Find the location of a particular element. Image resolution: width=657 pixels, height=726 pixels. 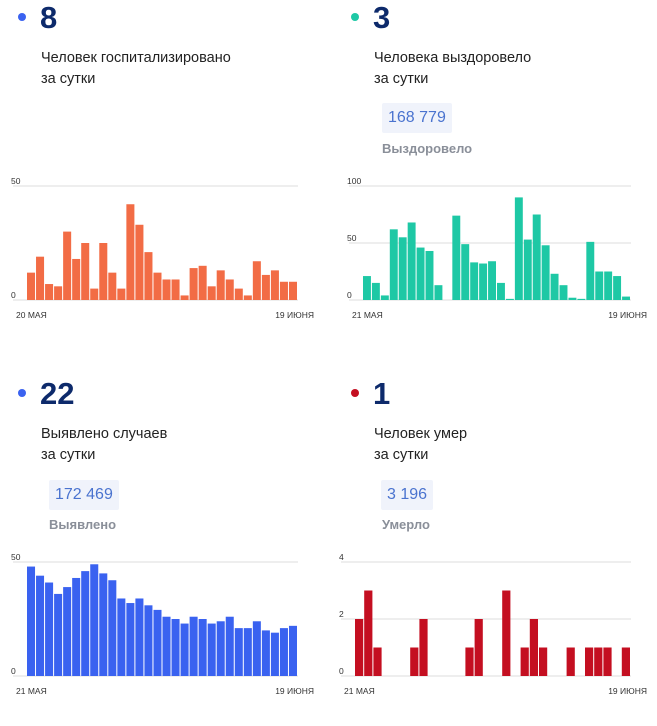

deaths-y-tick-label: 2 is located at coordinates (341, 614).